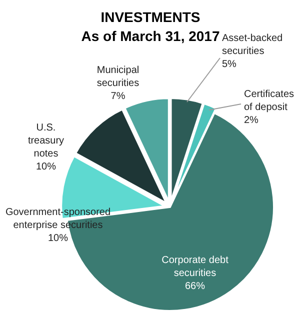 Image resolution: width=301 pixels, height=336 pixels. Describe the element at coordinates (150, 17) in the screenshot. I see `chart-title: INVESTMENTS` at that location.